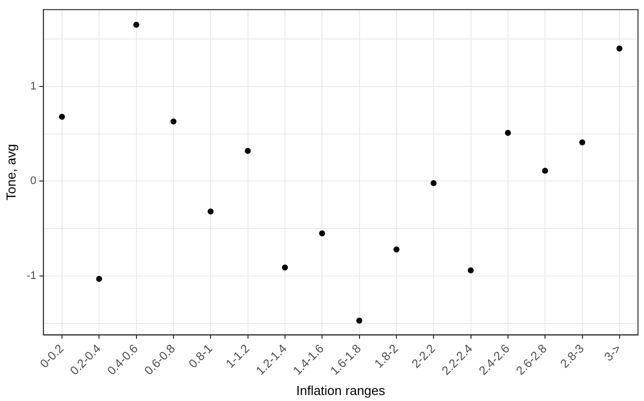  What do you see at coordinates (10, 172) in the screenshot?
I see `y-axis-title: Tone, avg` at bounding box center [10, 172].